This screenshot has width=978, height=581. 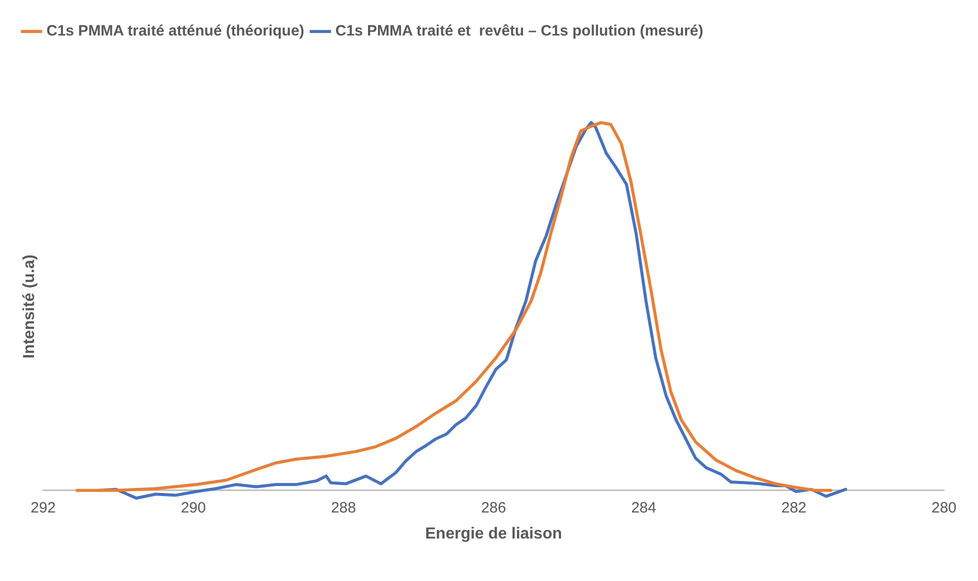 What do you see at coordinates (519, 31) in the screenshot?
I see `legend-label: C1s PMMA traité et revêtu – C1s pollution (mesuré)` at bounding box center [519, 31].